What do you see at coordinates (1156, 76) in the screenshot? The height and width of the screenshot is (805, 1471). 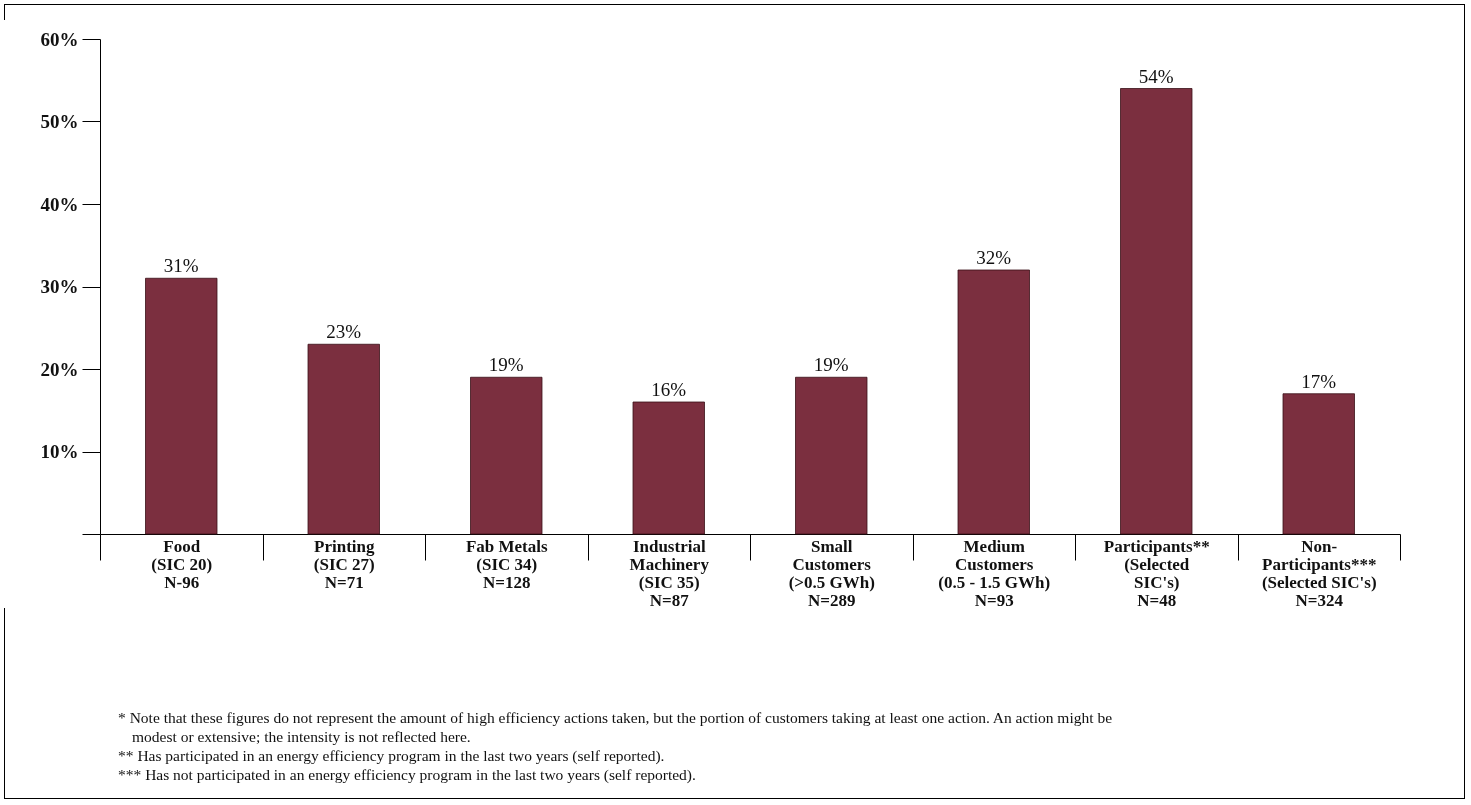 I see `data-label: 54%` at bounding box center [1156, 76].